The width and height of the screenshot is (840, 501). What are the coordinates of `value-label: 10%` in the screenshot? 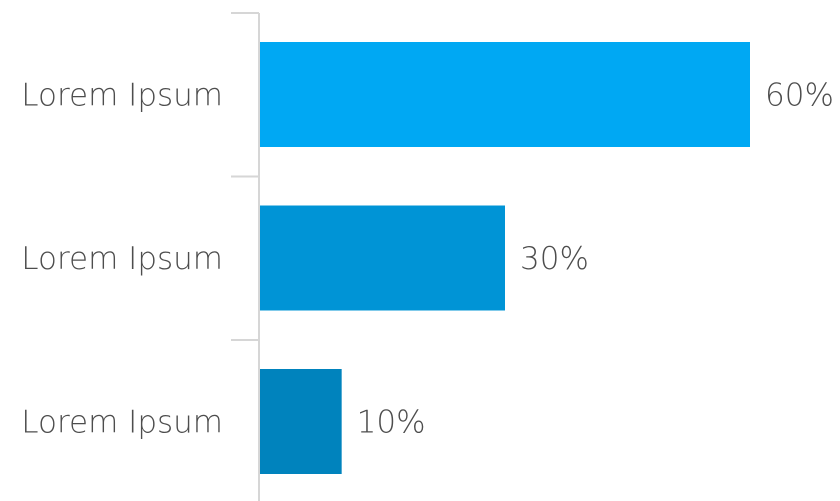 It's located at (391, 423).